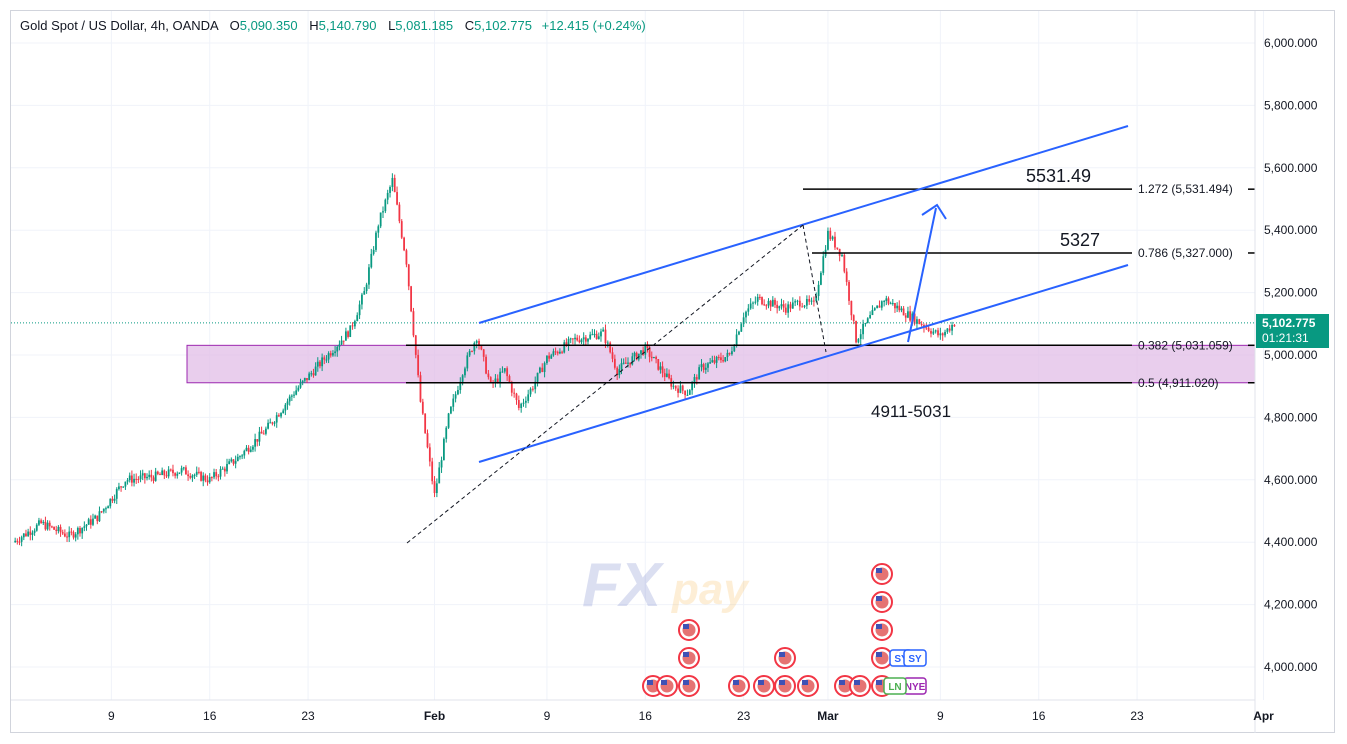 The height and width of the screenshot is (744, 1347). What do you see at coordinates (268, 25) in the screenshot?
I see `open-value: 5,090.350` at bounding box center [268, 25].